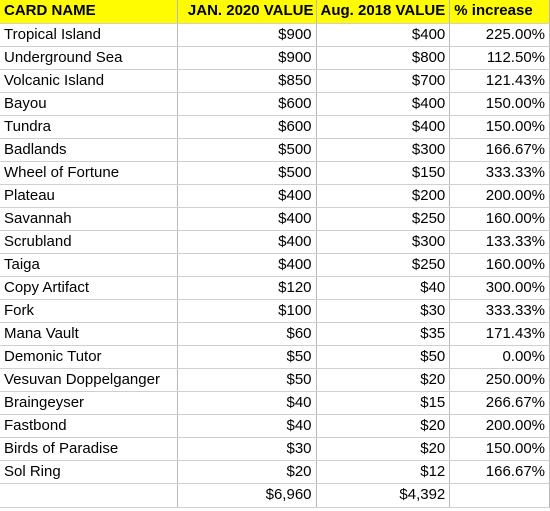  Describe the element at coordinates (383, 403) in the screenshot. I see `cell-aug-2018-value: $15` at that location.